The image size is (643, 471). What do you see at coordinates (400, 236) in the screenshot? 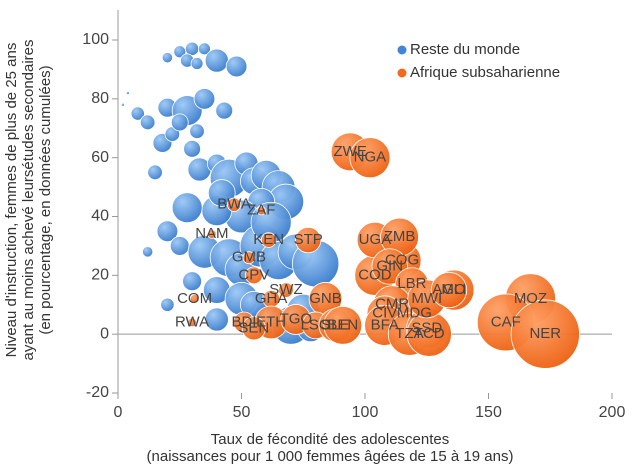
I see `point-label: ZMB` at bounding box center [400, 236].